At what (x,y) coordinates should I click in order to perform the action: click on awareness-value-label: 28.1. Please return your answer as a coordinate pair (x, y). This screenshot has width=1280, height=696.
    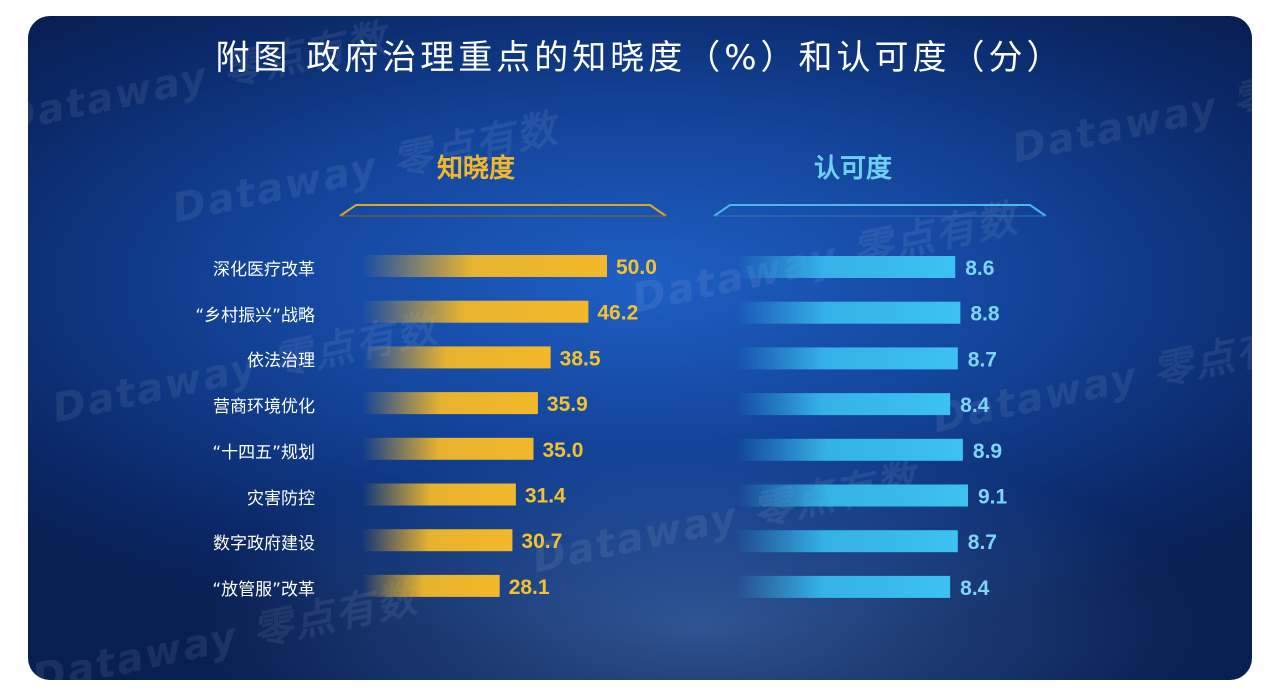
    Looking at the image, I should click on (529, 587).